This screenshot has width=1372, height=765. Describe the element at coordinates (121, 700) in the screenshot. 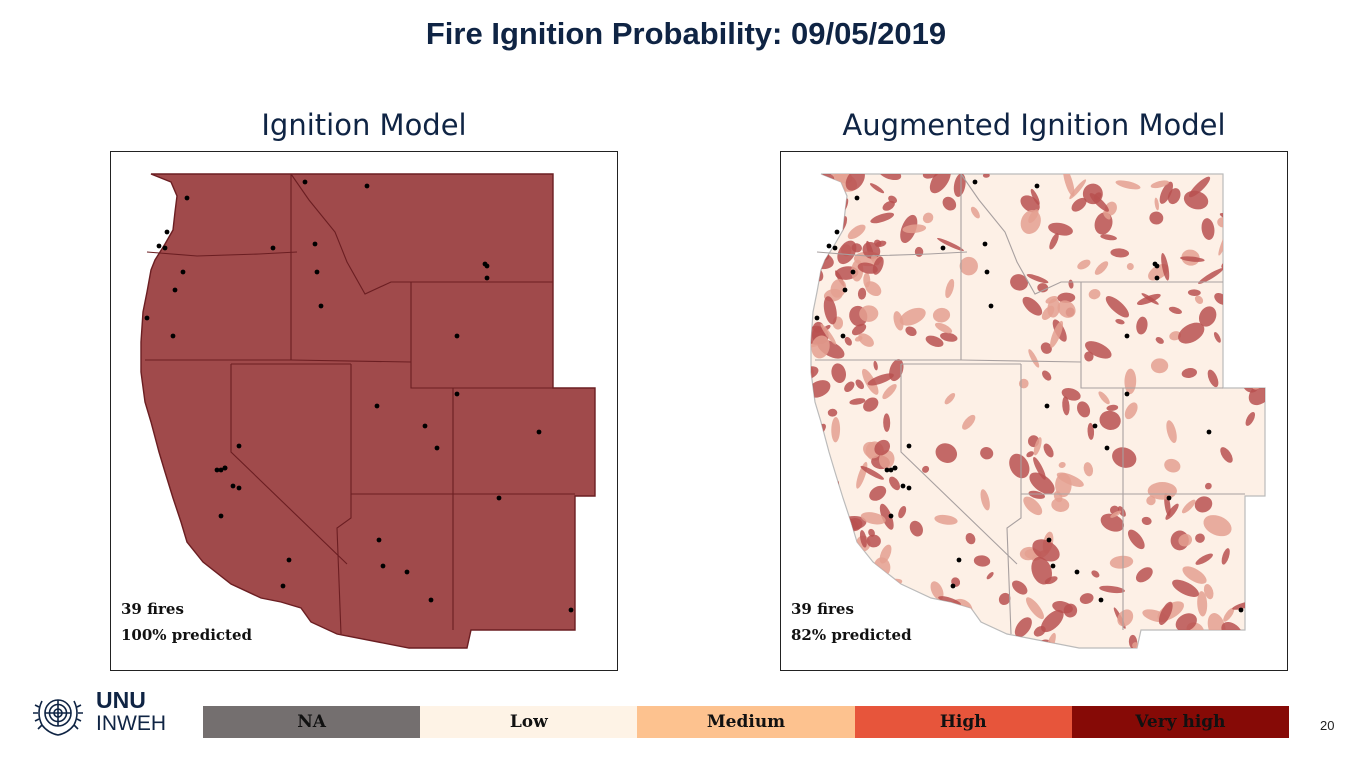

I see `logo-unu-text: UNU` at that location.